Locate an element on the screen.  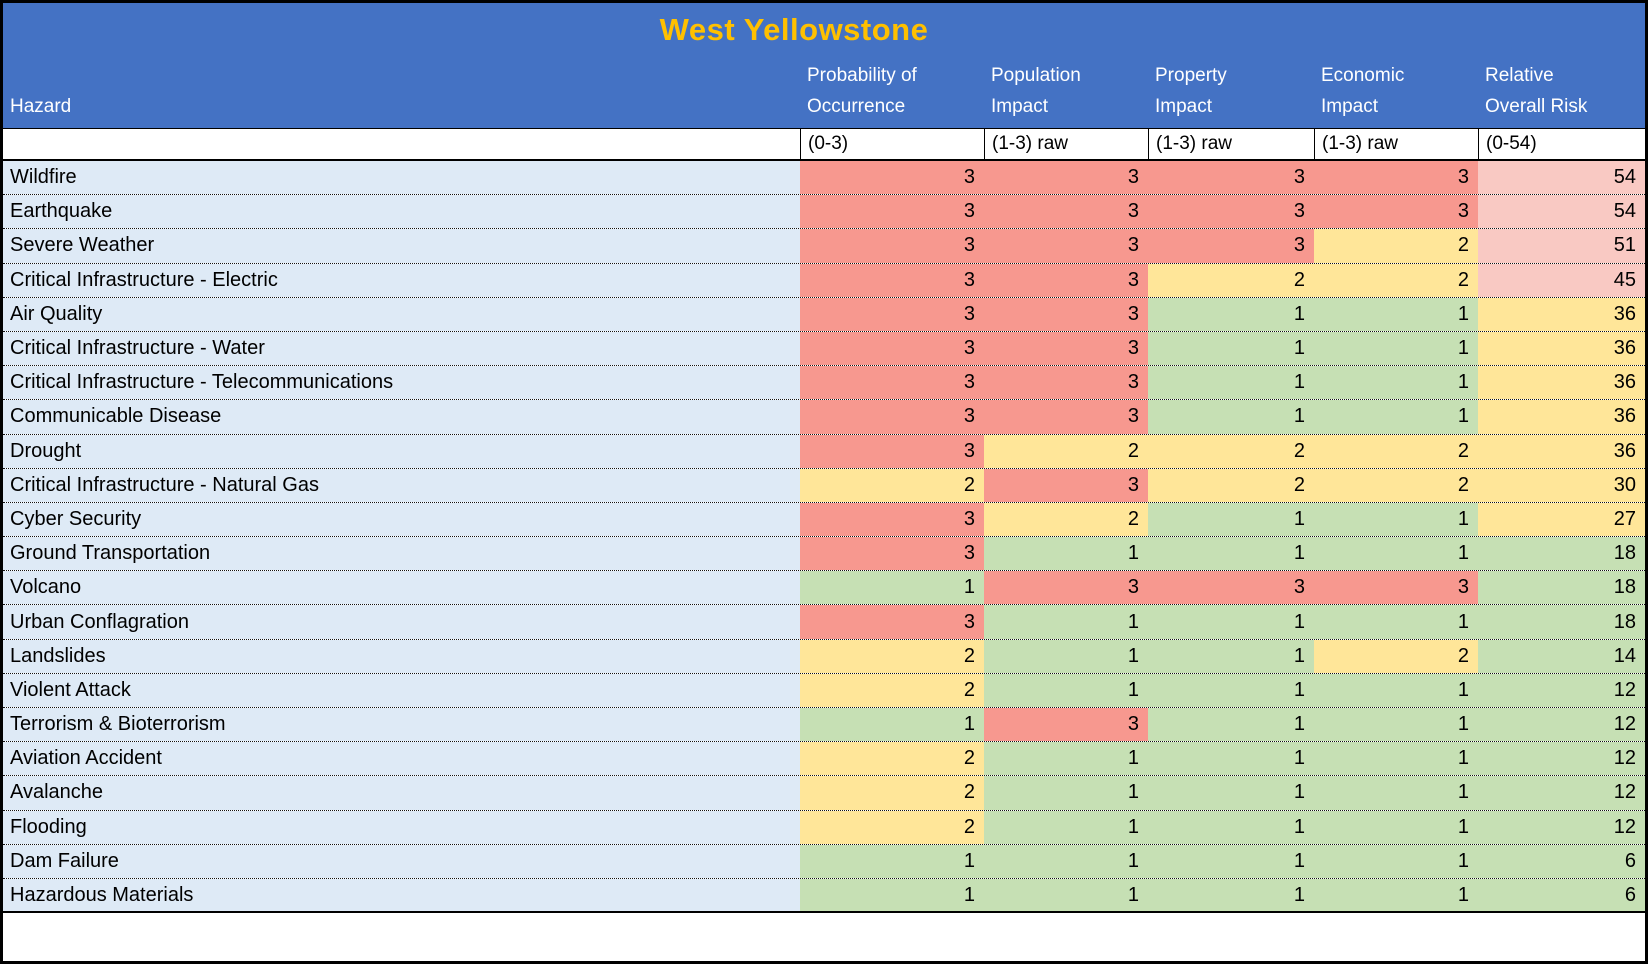
page-title: West Yellowstone is located at coordinates (794, 29).